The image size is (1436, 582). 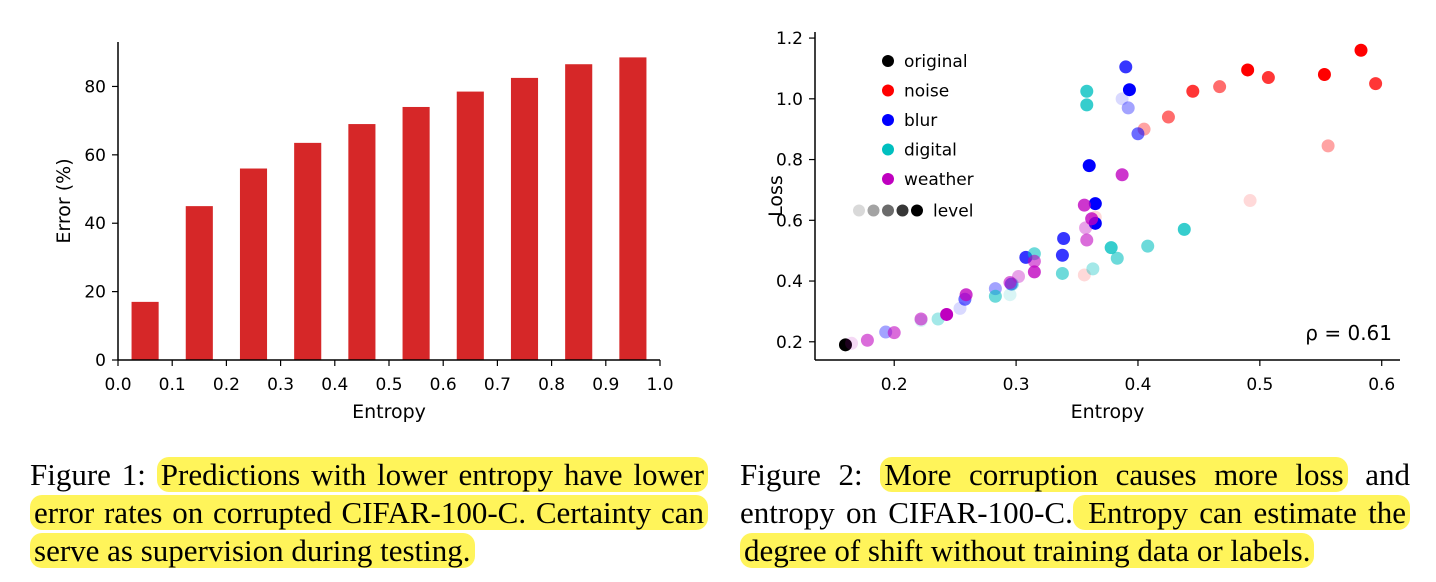 I want to click on x-tick-label: 1.0, so click(x=659, y=385).